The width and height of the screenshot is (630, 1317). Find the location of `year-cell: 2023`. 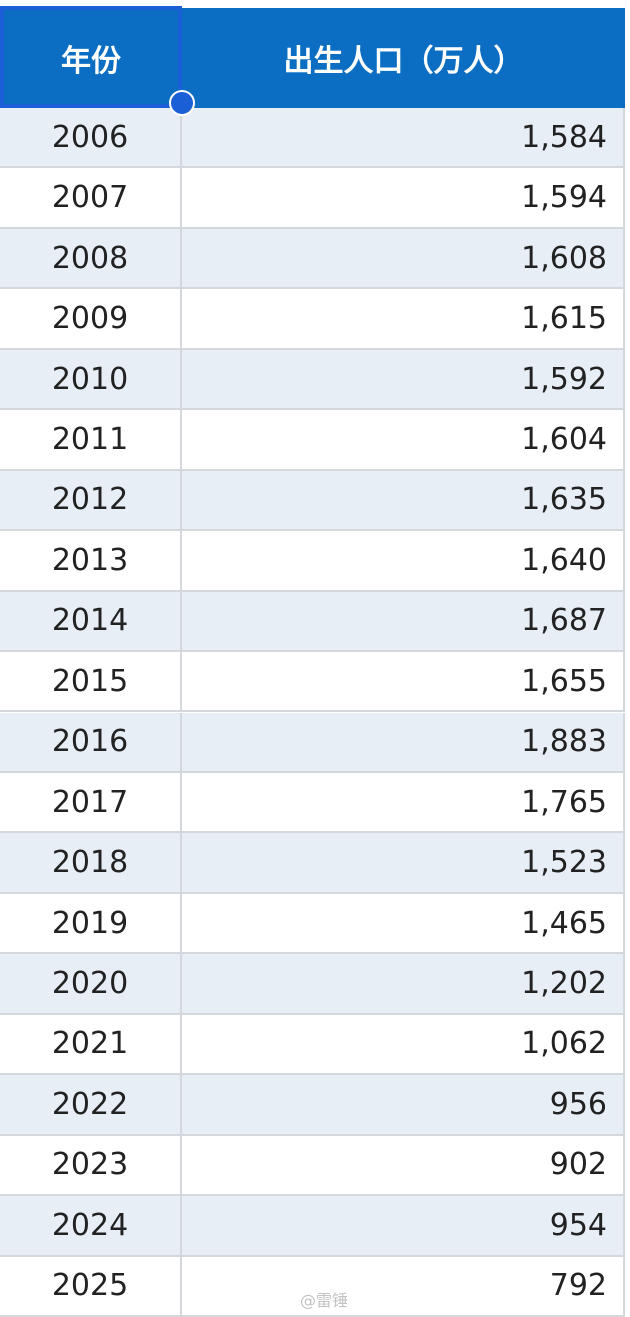

year-cell: 2023 is located at coordinates (91, 1166).